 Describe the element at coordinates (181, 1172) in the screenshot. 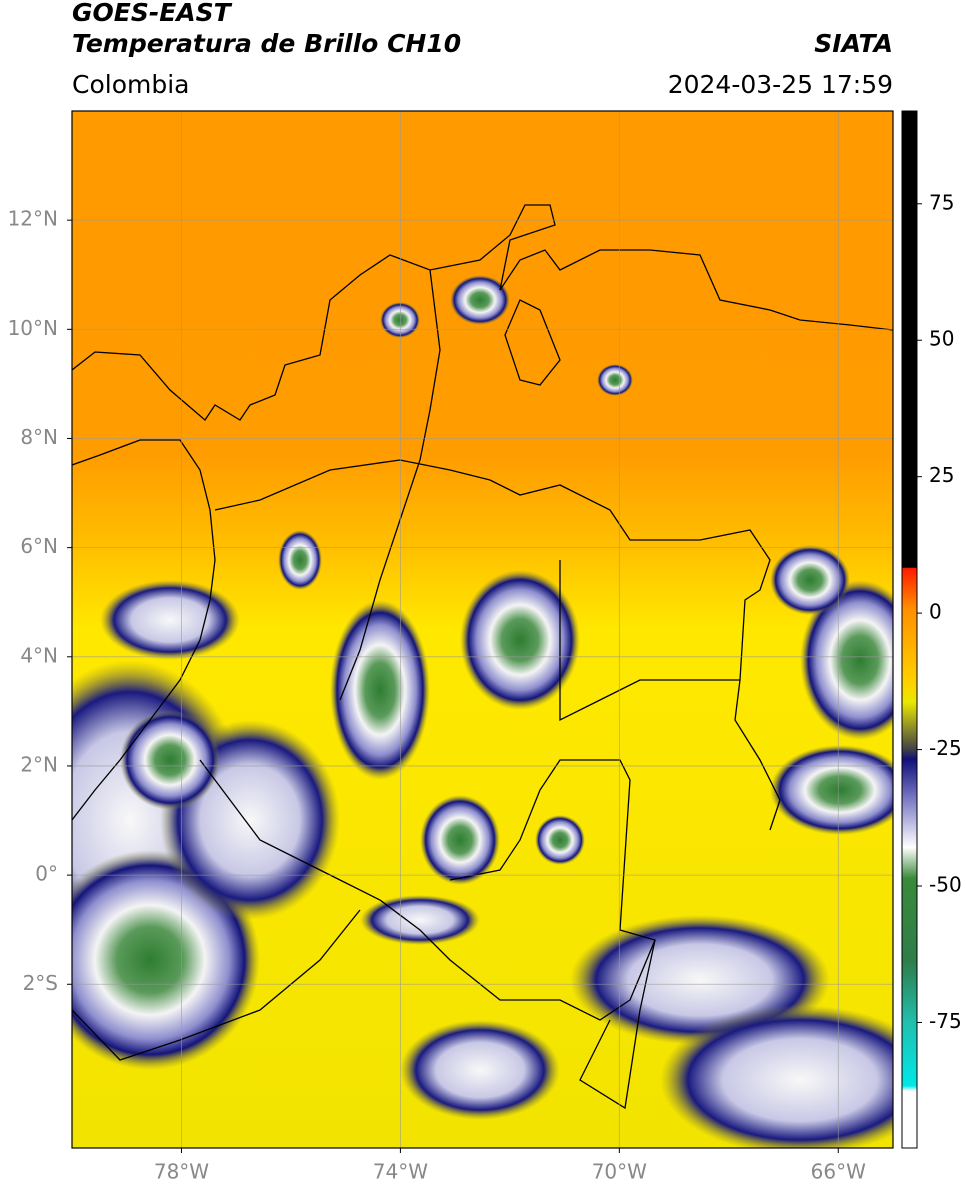

I see `x-tick-label: 78°W` at that location.